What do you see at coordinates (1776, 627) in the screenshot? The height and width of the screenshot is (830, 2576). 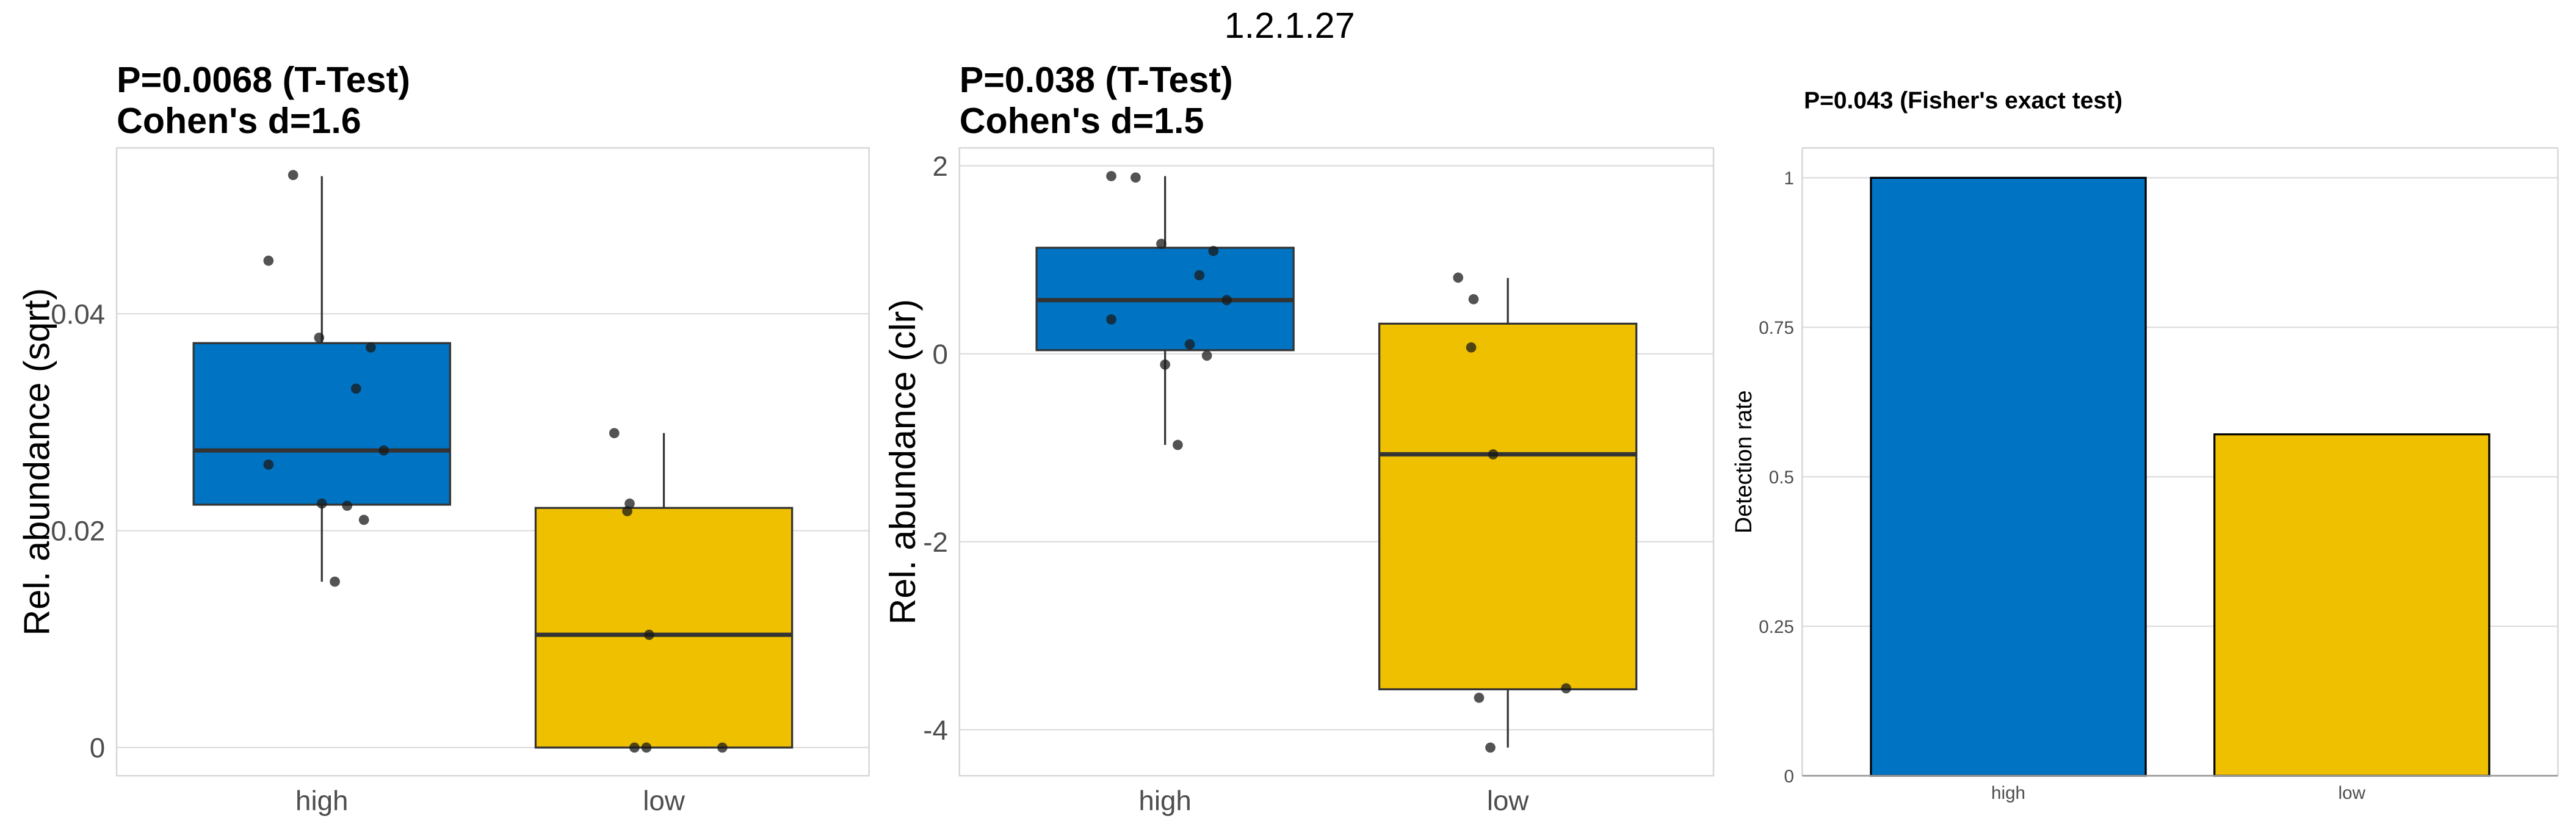 I see `y-tick-label: 0.25` at bounding box center [1776, 627].